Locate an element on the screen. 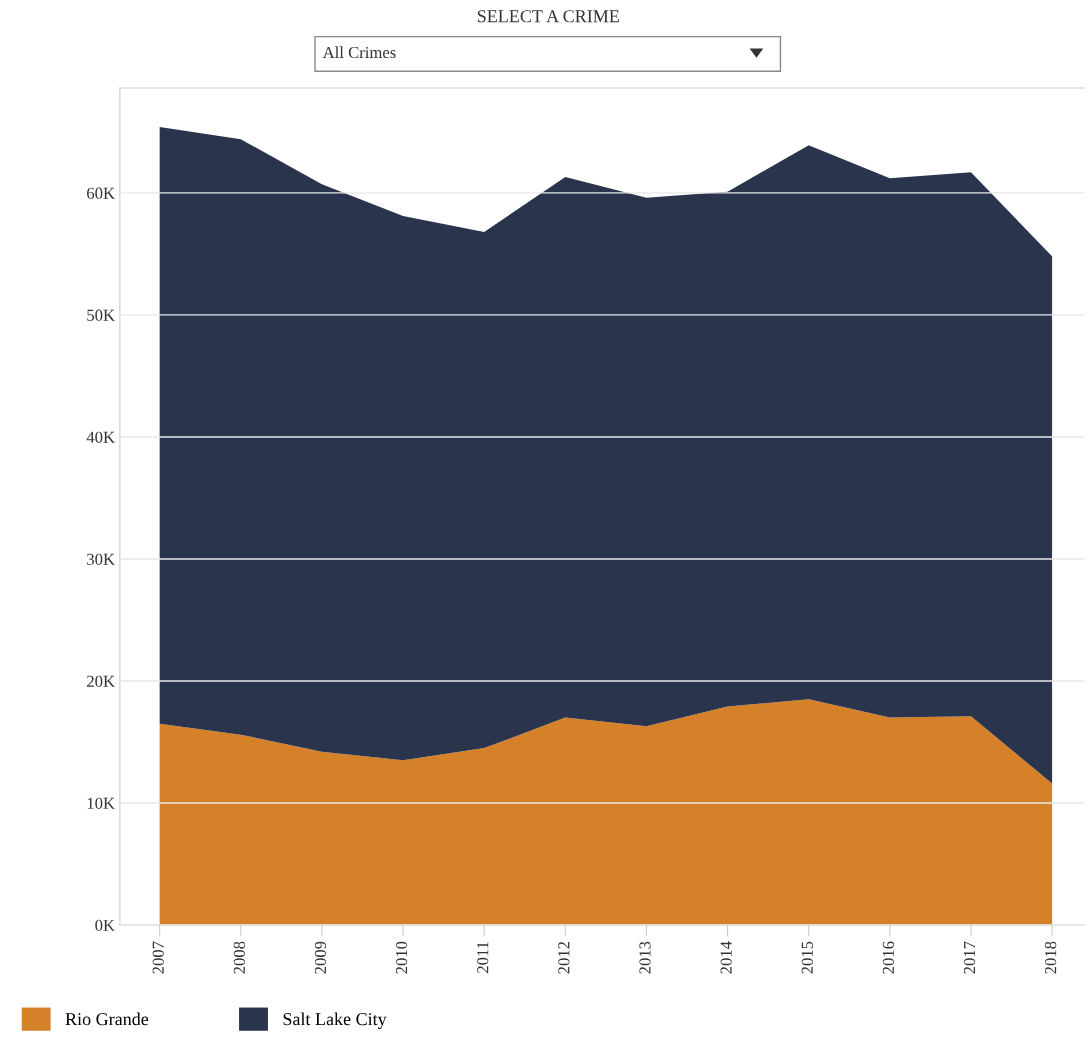 This screenshot has width=1090, height=1047. x-tick-label: 2016 is located at coordinates (888, 957).